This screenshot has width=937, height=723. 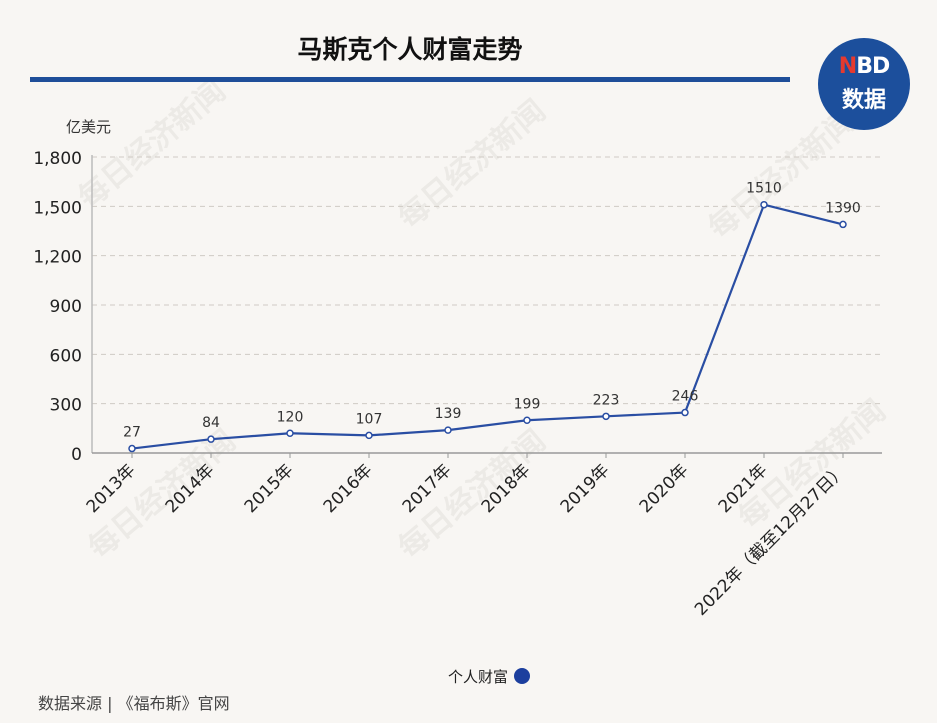 What do you see at coordinates (685, 397) in the screenshot?
I see `data-label: 246` at bounding box center [685, 397].